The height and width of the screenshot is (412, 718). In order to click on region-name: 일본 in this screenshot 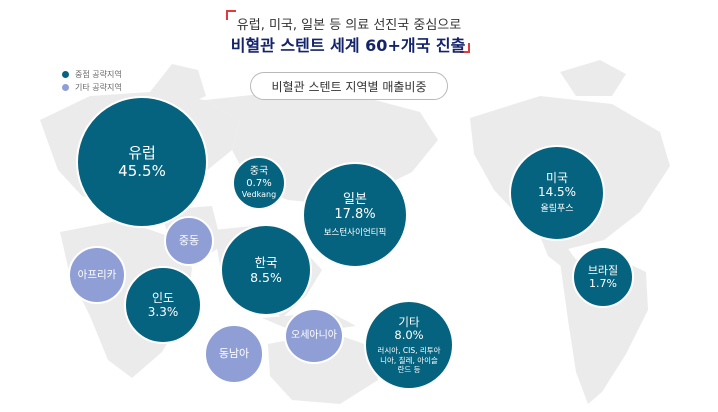, I will do `click(355, 199)`.